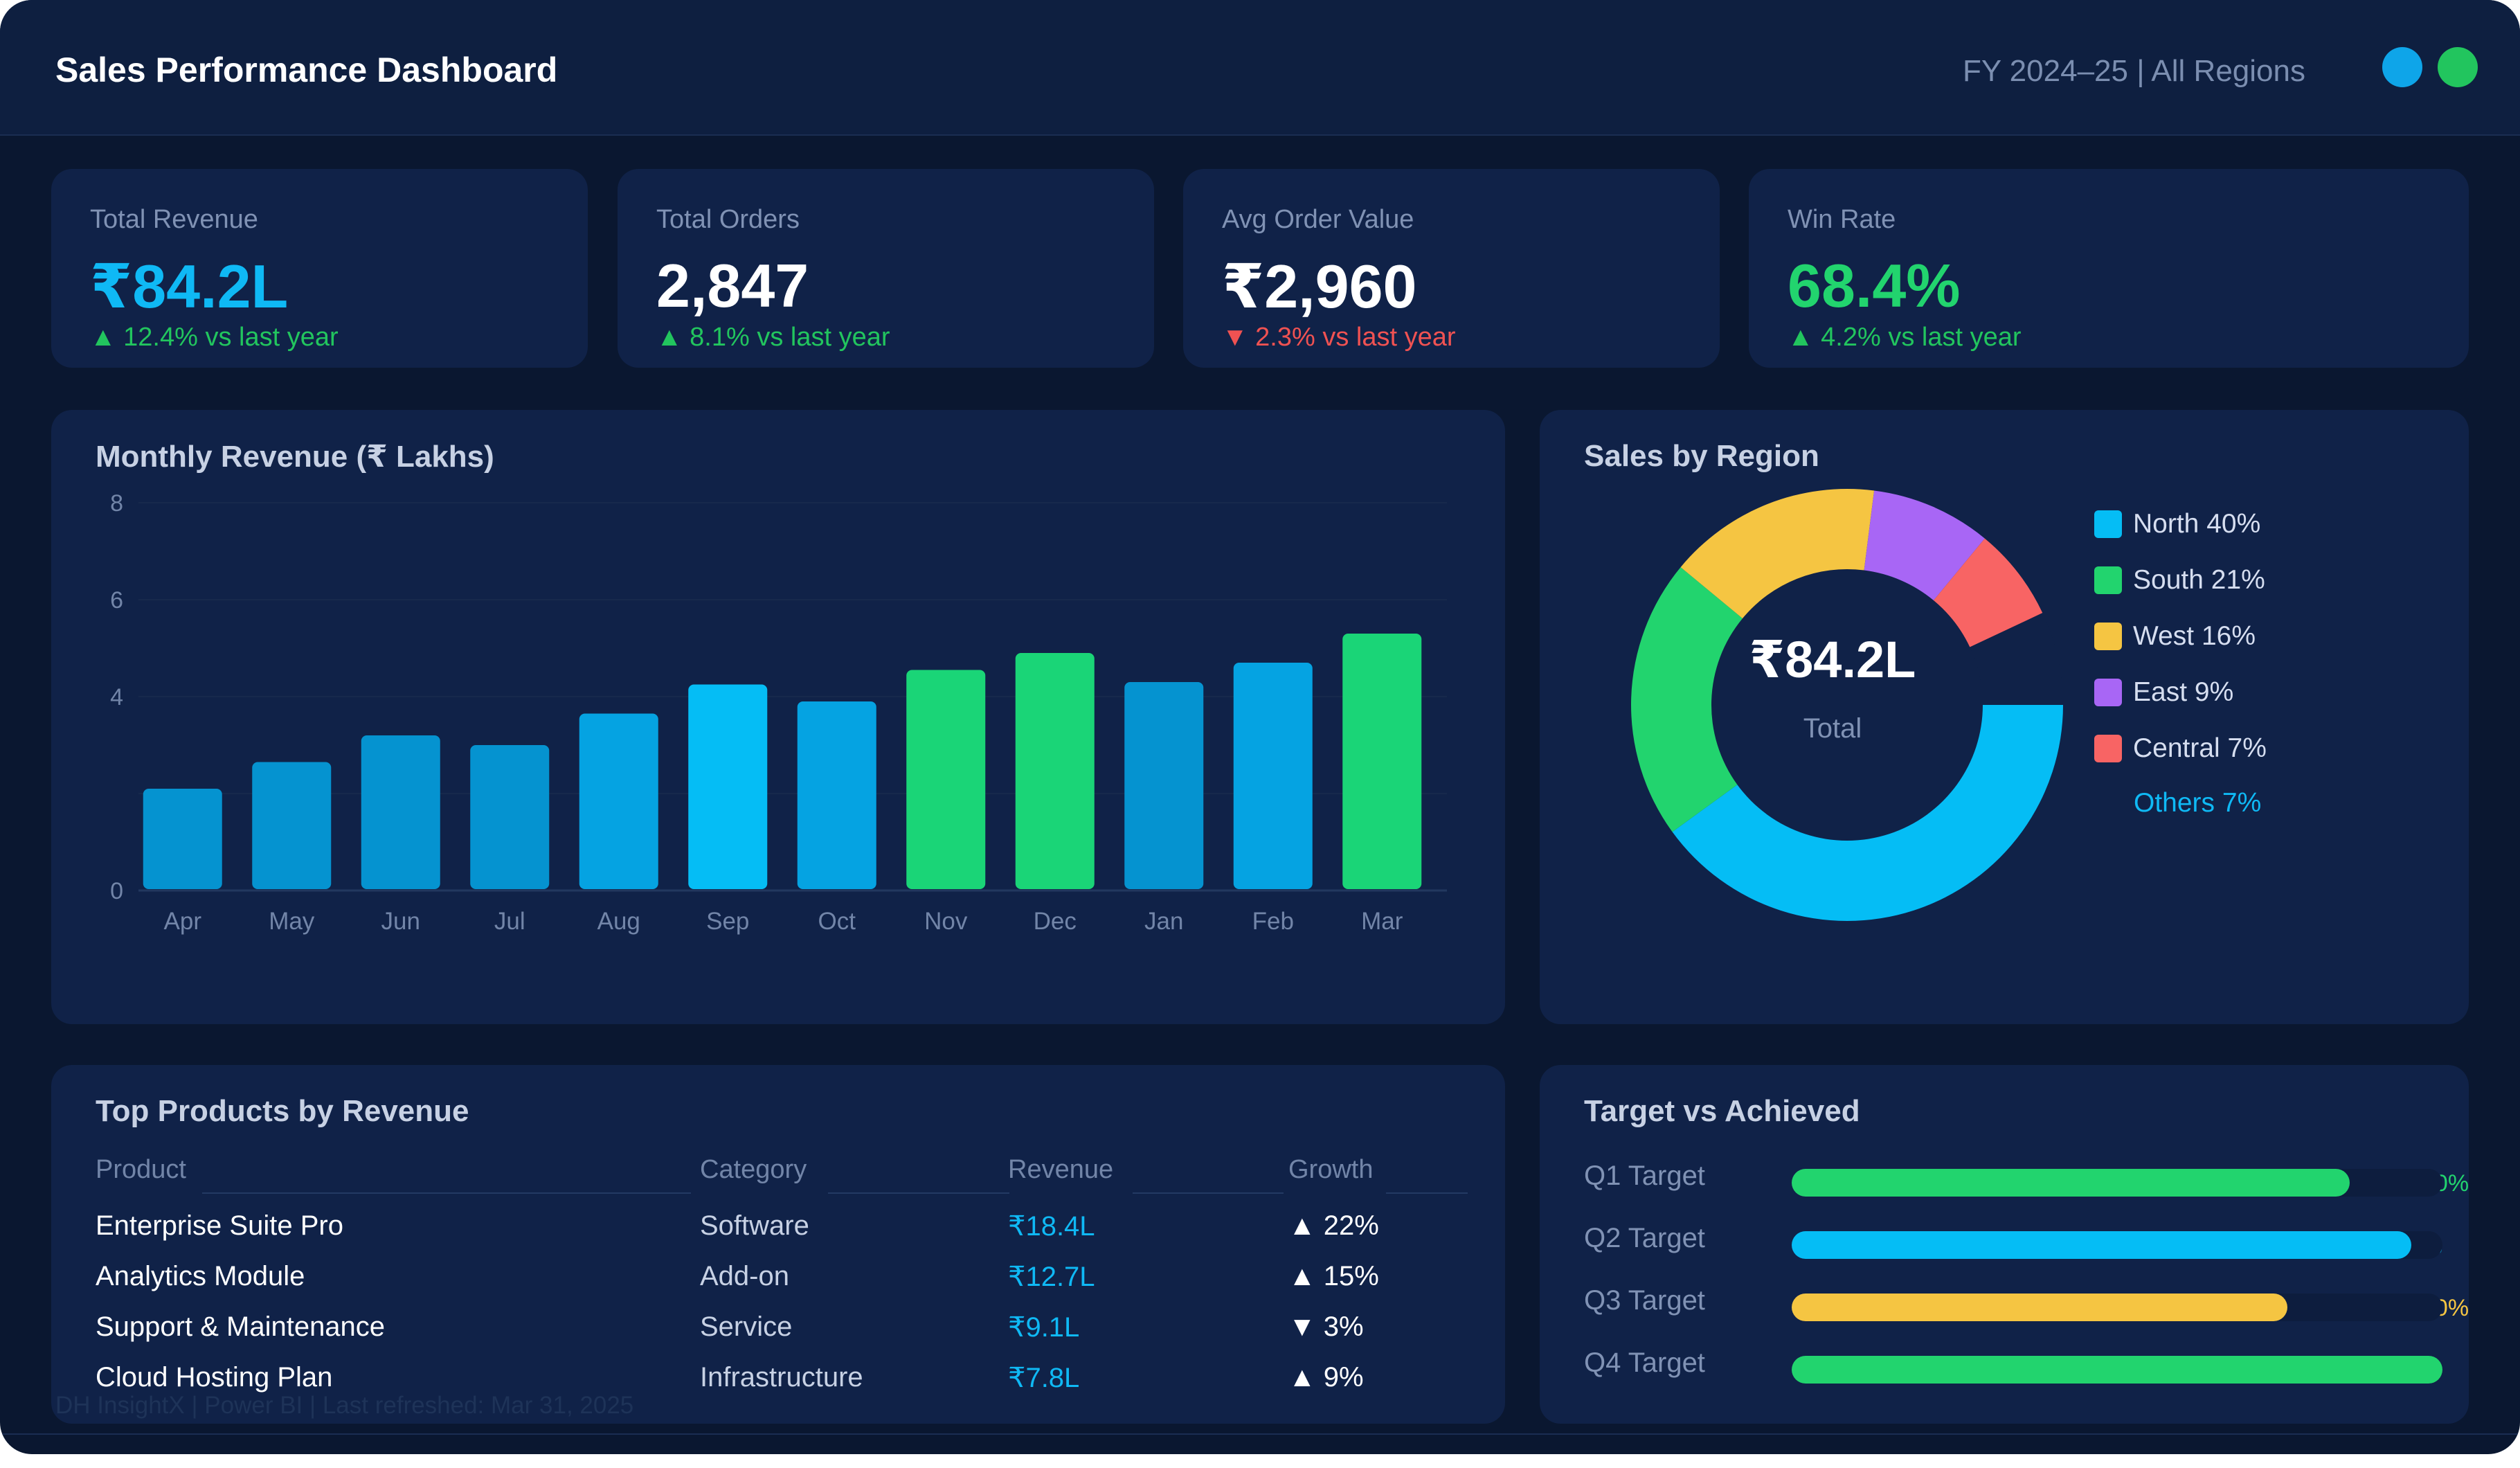  Describe the element at coordinates (1055, 921) in the screenshot. I see `x-tick-label: Dec` at that location.